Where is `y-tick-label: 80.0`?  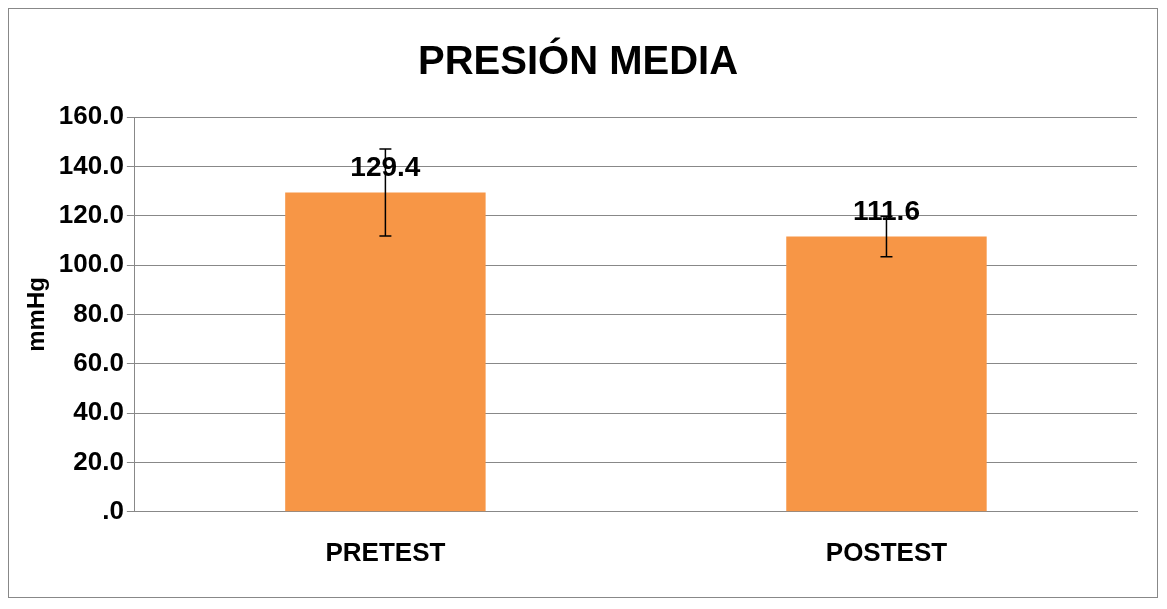
y-tick-label: 80.0 is located at coordinates (98, 312).